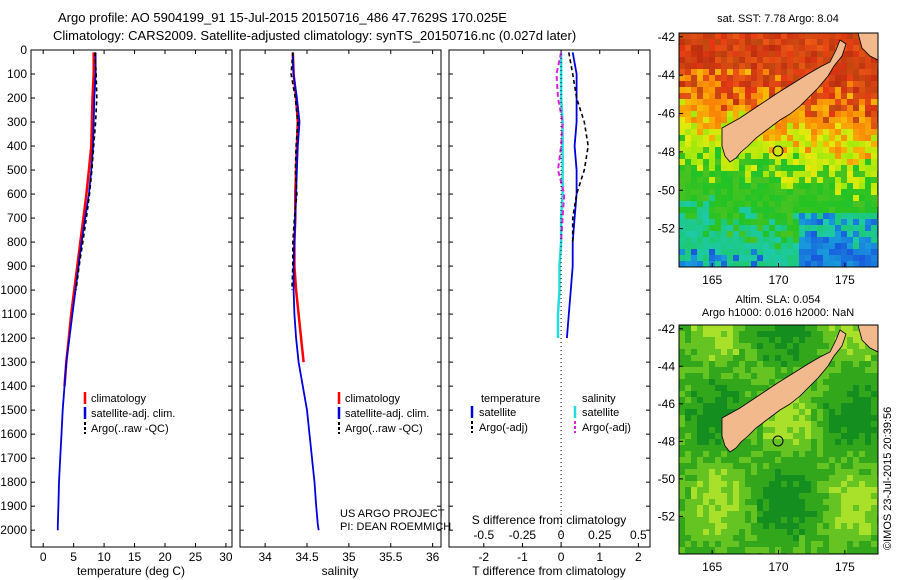  Describe the element at coordinates (17, 194) in the screenshot. I see `depth-tick-label: 600` at that location.